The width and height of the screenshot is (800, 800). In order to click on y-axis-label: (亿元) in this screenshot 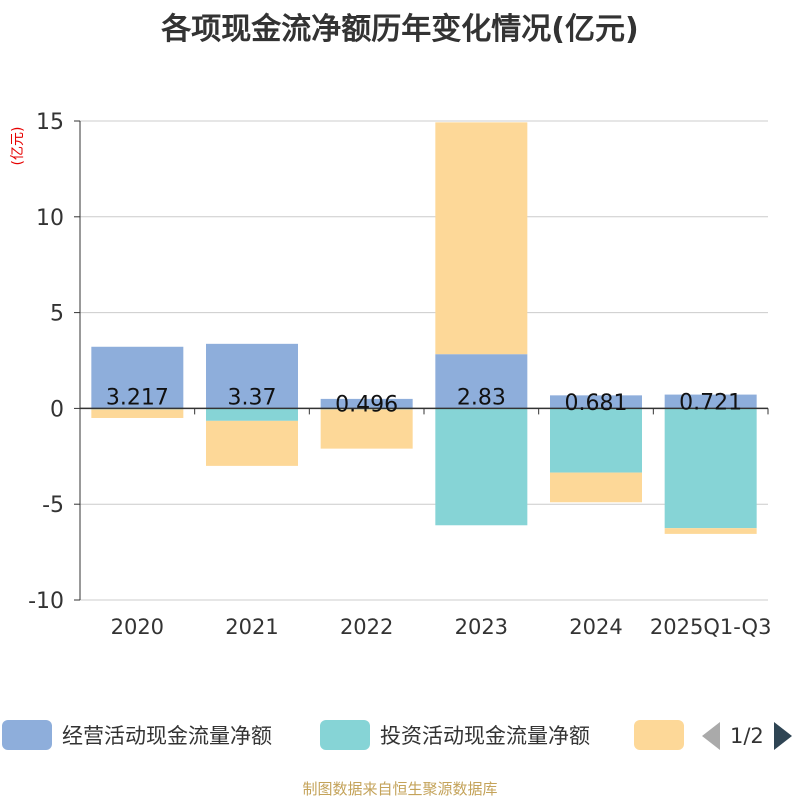, I will do `click(18, 146)`.